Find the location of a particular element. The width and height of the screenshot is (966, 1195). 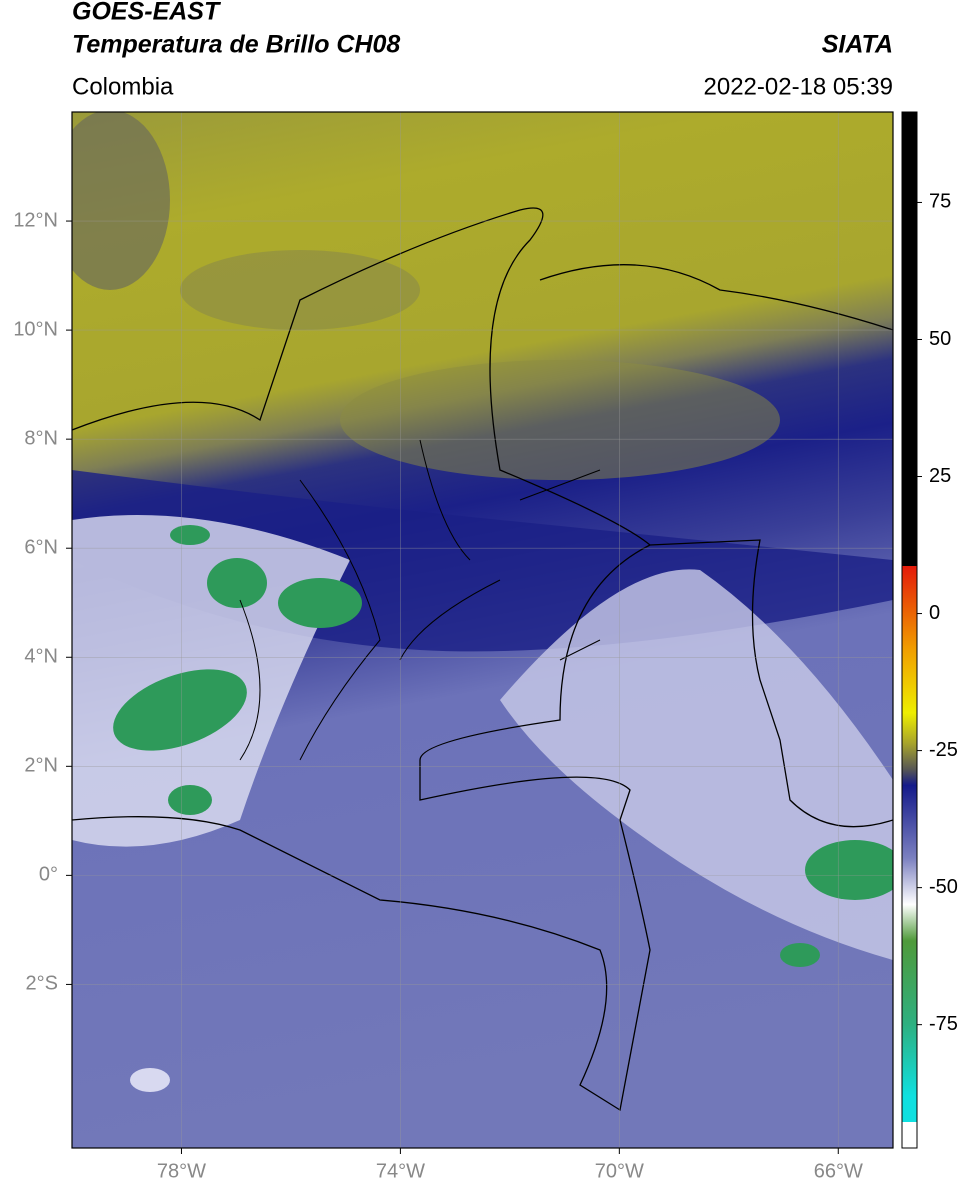

lat-tick-label: 2°N is located at coordinates (41, 766).